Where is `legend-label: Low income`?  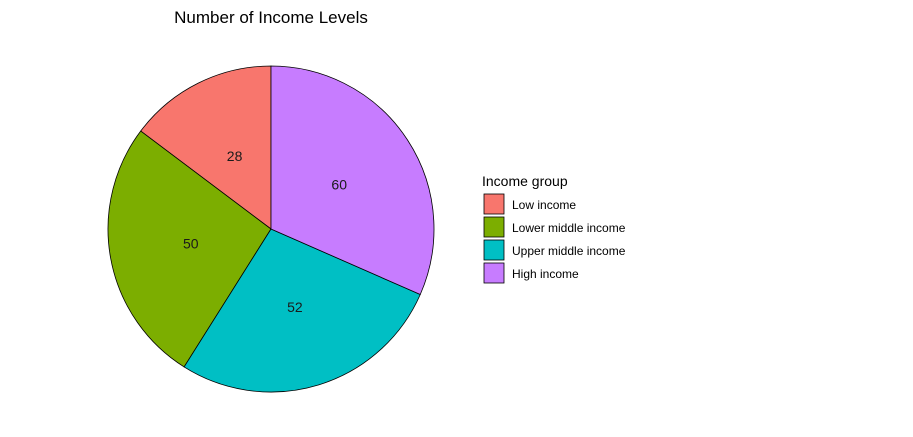
legend-label: Low income is located at coordinates (544, 205).